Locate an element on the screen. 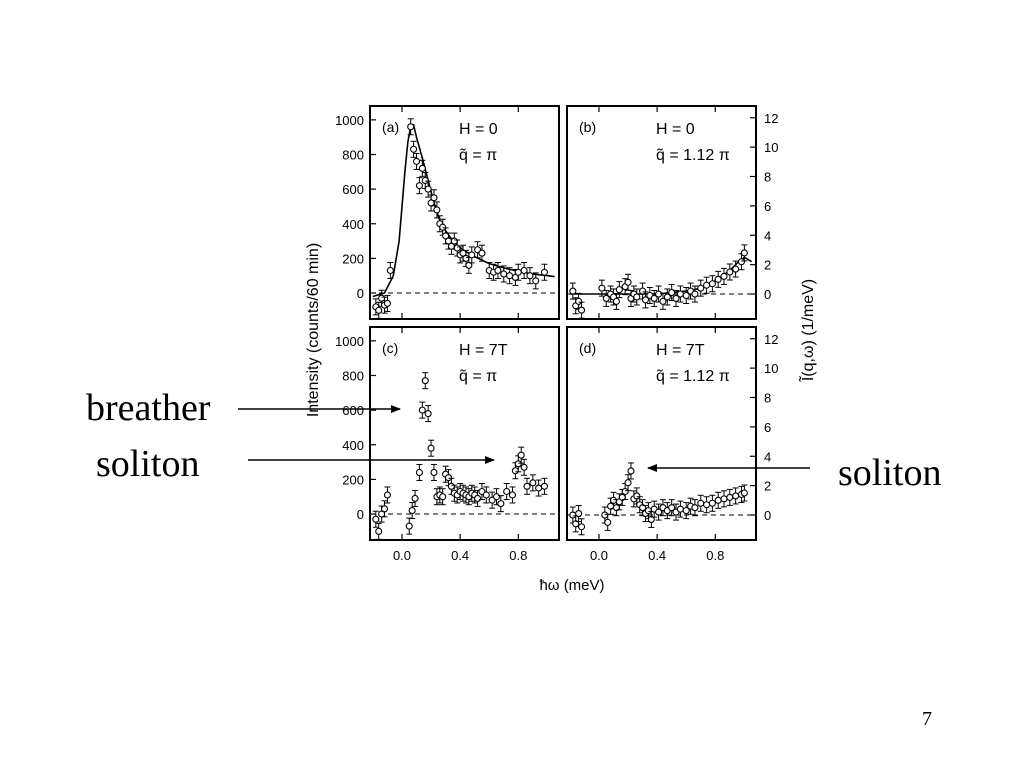  panel-a: 1000 800 600 400 200 0 (a) H = 0 q̃ = π is located at coordinates (447, 212).